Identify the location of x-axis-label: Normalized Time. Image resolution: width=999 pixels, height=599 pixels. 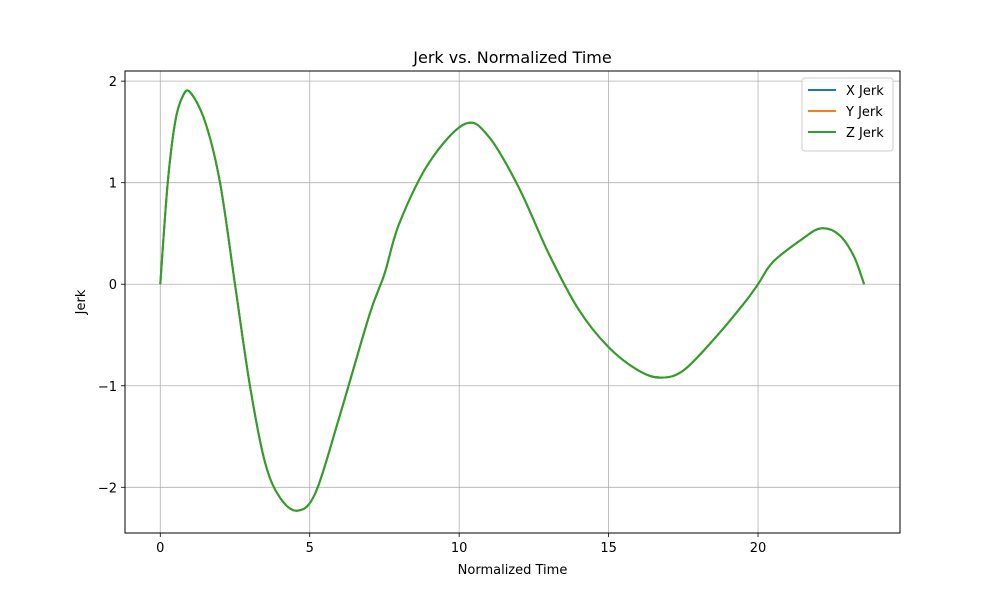
(513, 570).